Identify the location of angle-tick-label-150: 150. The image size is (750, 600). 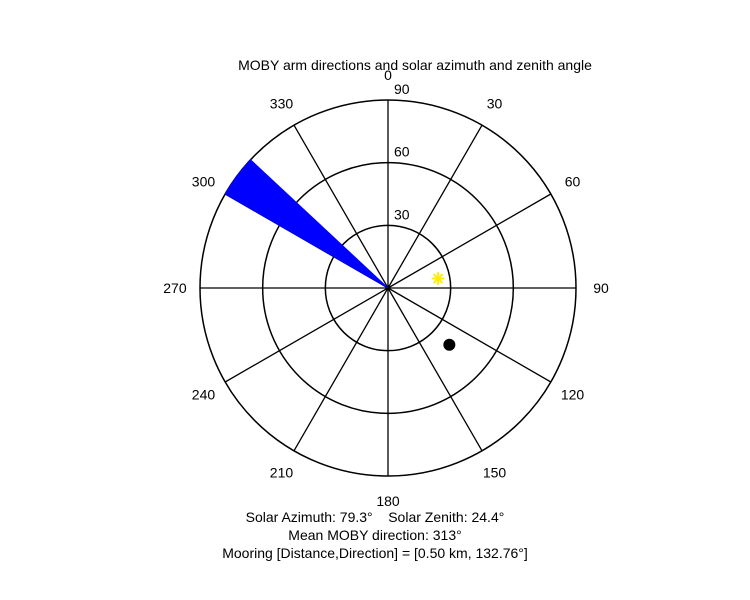
(495, 473).